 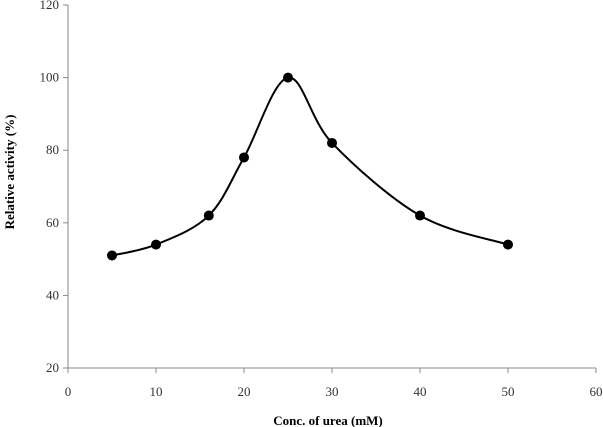 What do you see at coordinates (54, 187) in the screenshot?
I see `y-axis: 20 40 60 80 100 120` at bounding box center [54, 187].